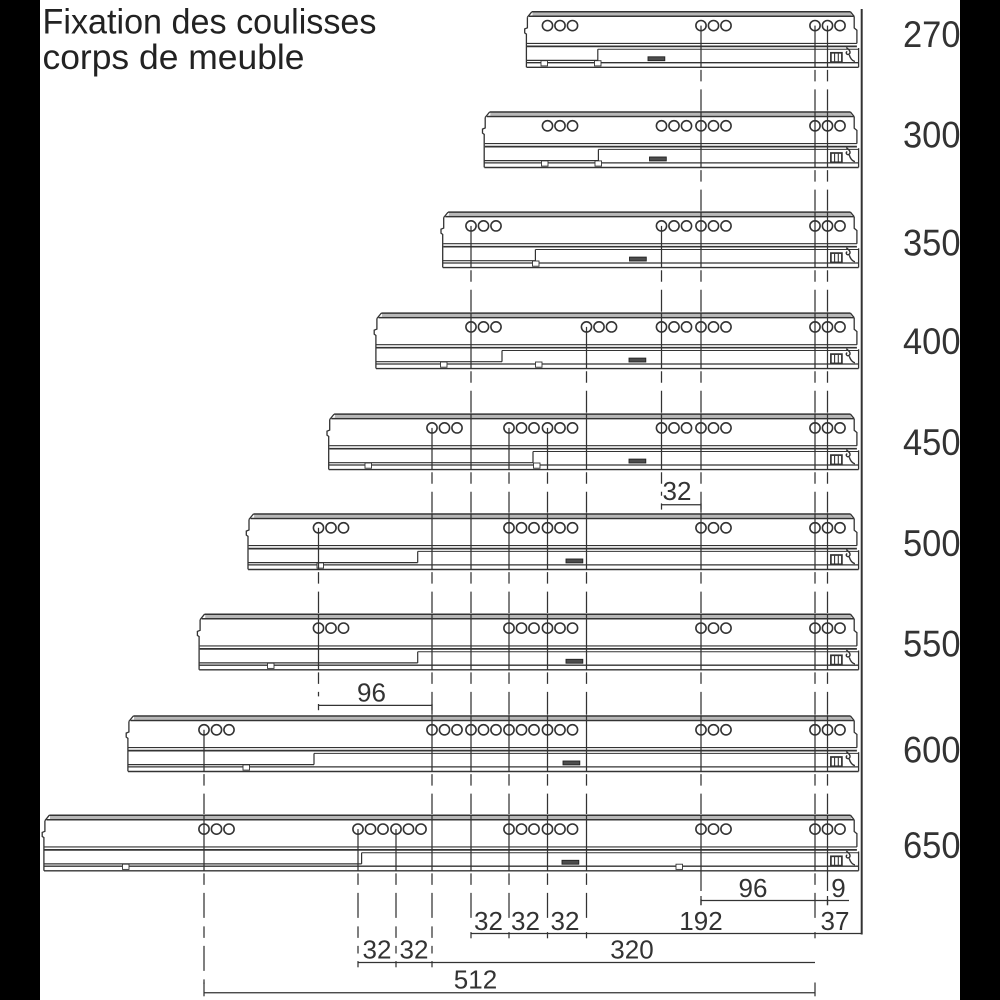  Describe the element at coordinates (838, 888) in the screenshot. I see `svg-text: 9` at that location.